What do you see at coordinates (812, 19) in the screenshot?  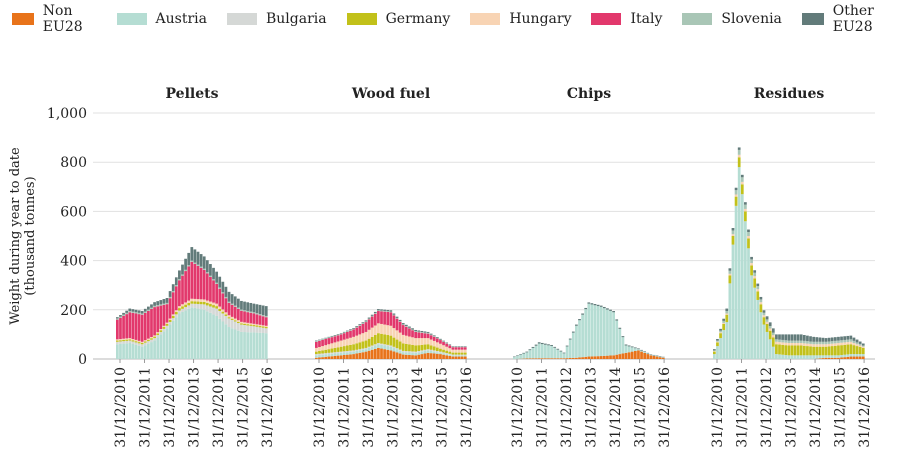 I see `legend-swatch` at bounding box center [812, 19].